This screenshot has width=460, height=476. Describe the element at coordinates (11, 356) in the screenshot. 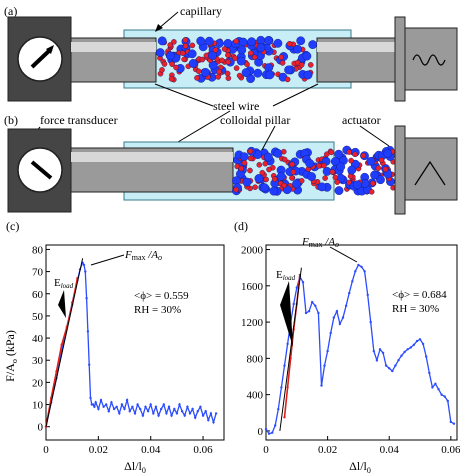

I see `chart-c-ylabel: F/Ao (kPa)` at that location.